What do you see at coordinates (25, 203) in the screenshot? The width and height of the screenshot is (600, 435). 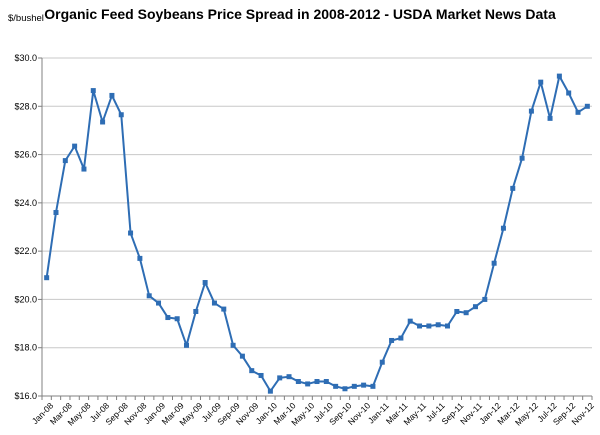 I see `y-tick-label: $24.0` at bounding box center [25, 203].